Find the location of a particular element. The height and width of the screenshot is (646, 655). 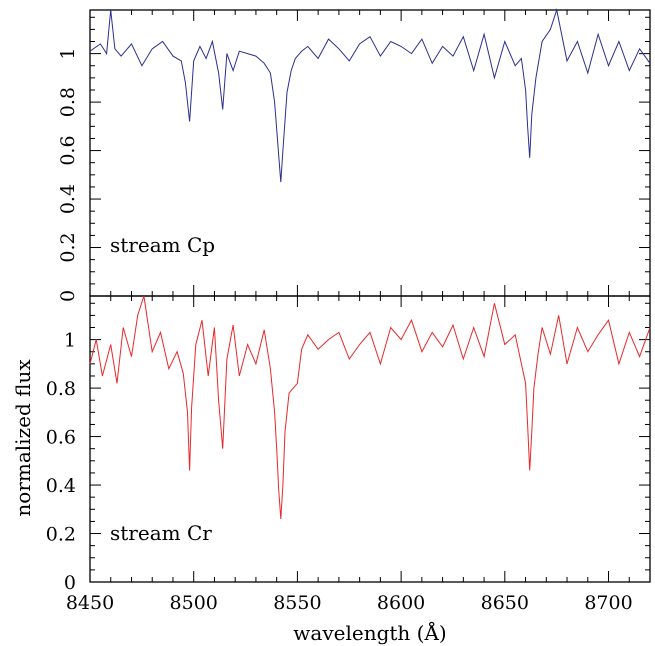

y-axis-title: normalized flux is located at coordinates (23, 438).